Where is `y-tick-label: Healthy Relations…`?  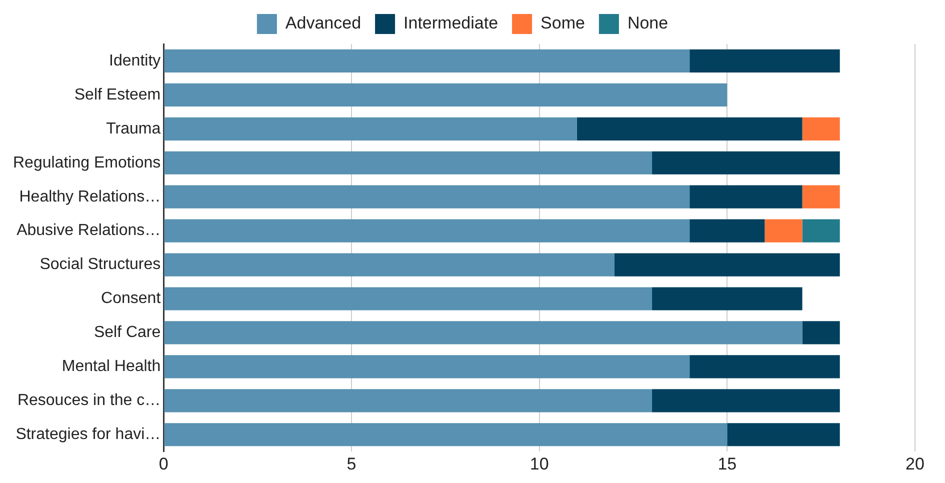 y-tick-label: Healthy Relations… is located at coordinates (90, 197).